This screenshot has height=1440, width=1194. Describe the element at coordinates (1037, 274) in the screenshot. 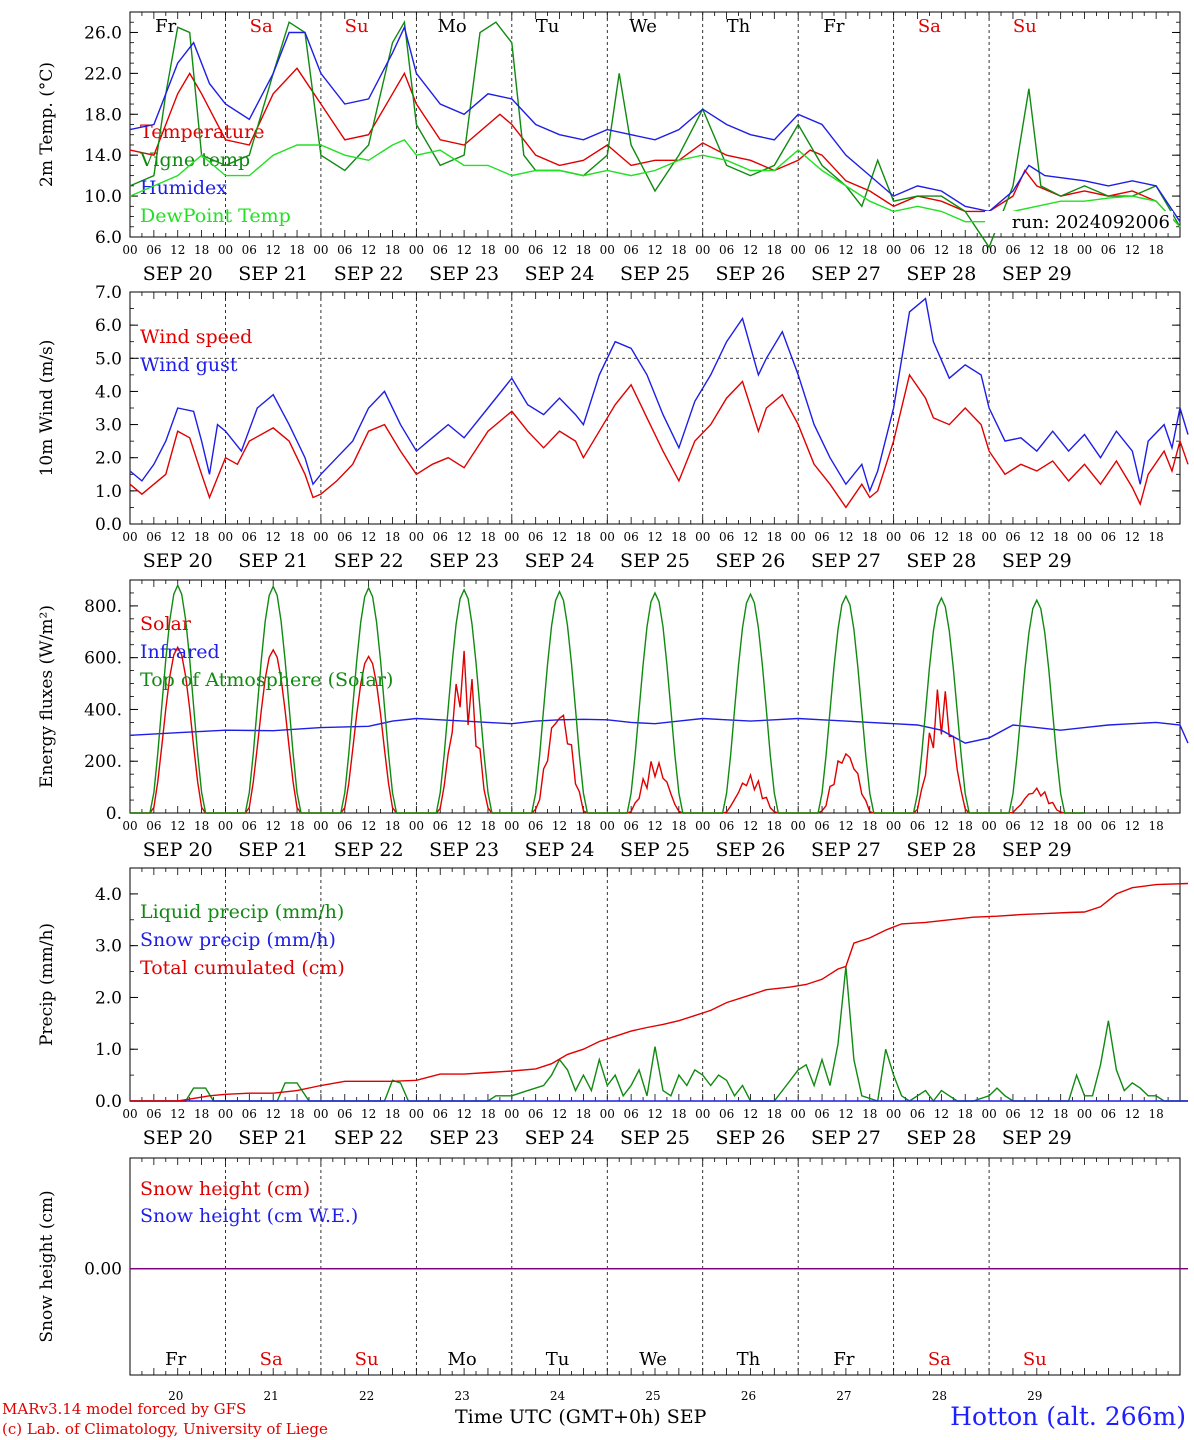

I see `day-label: SEP 29` at that location.